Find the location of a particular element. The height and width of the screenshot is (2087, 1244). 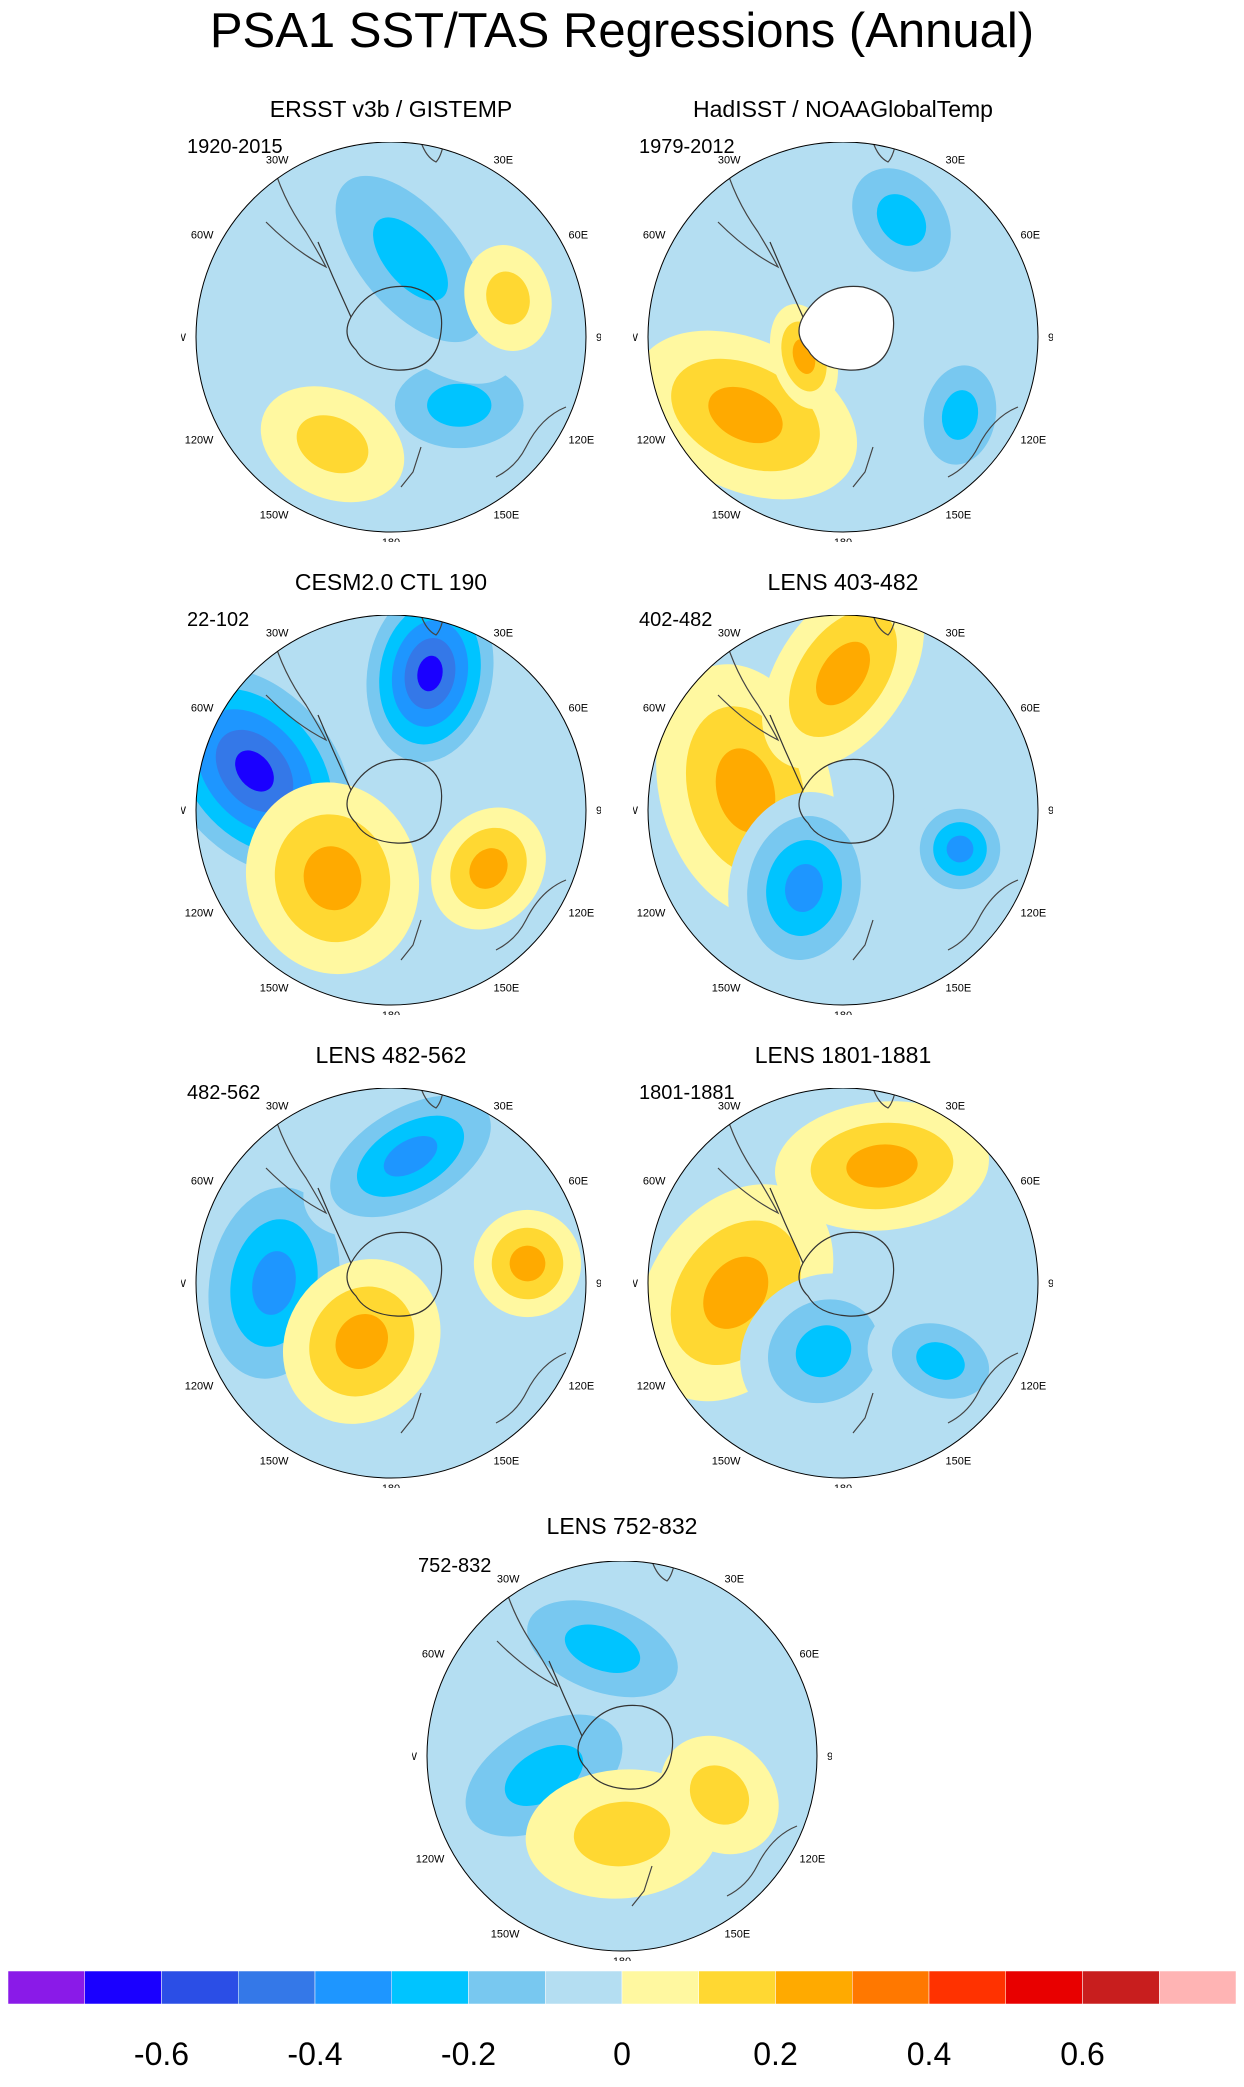

panel-period: 1920-2015 is located at coordinates (235, 147).